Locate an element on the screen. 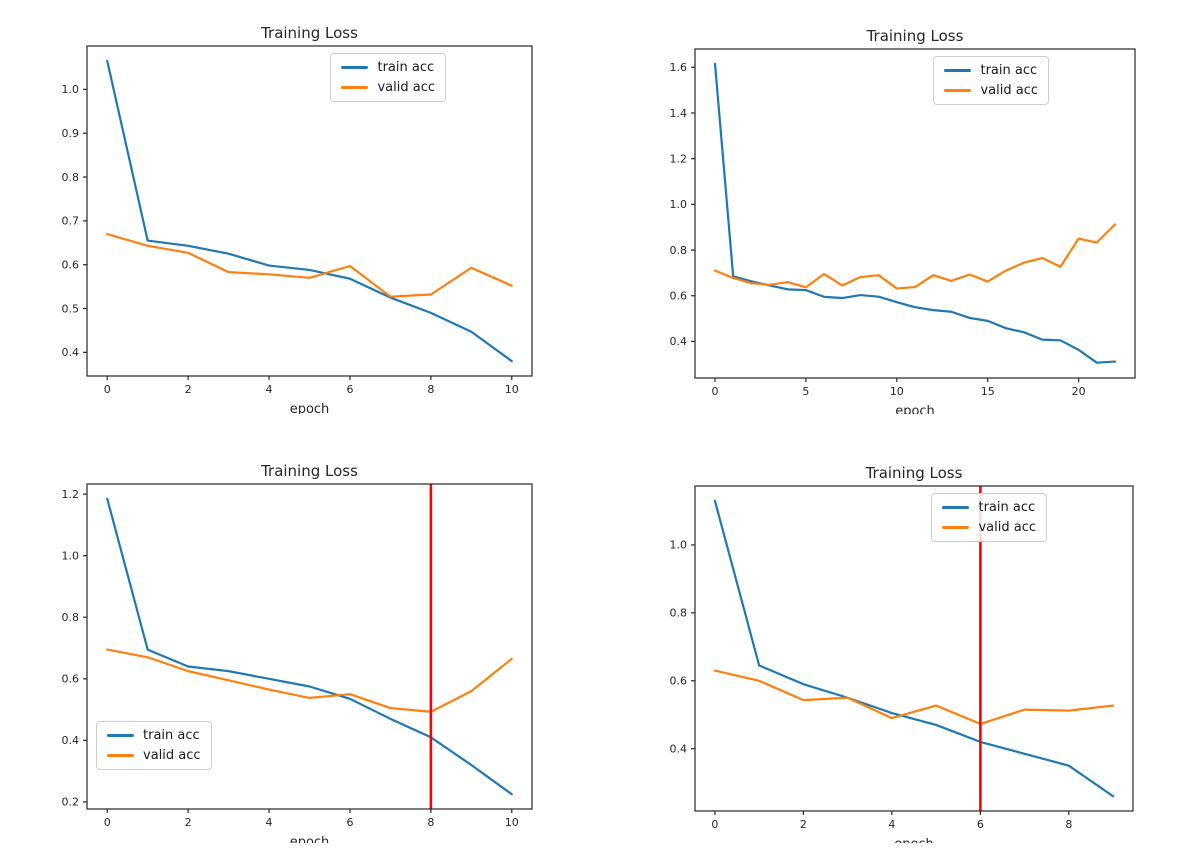  x-tick-label: 5 is located at coordinates (805, 391).